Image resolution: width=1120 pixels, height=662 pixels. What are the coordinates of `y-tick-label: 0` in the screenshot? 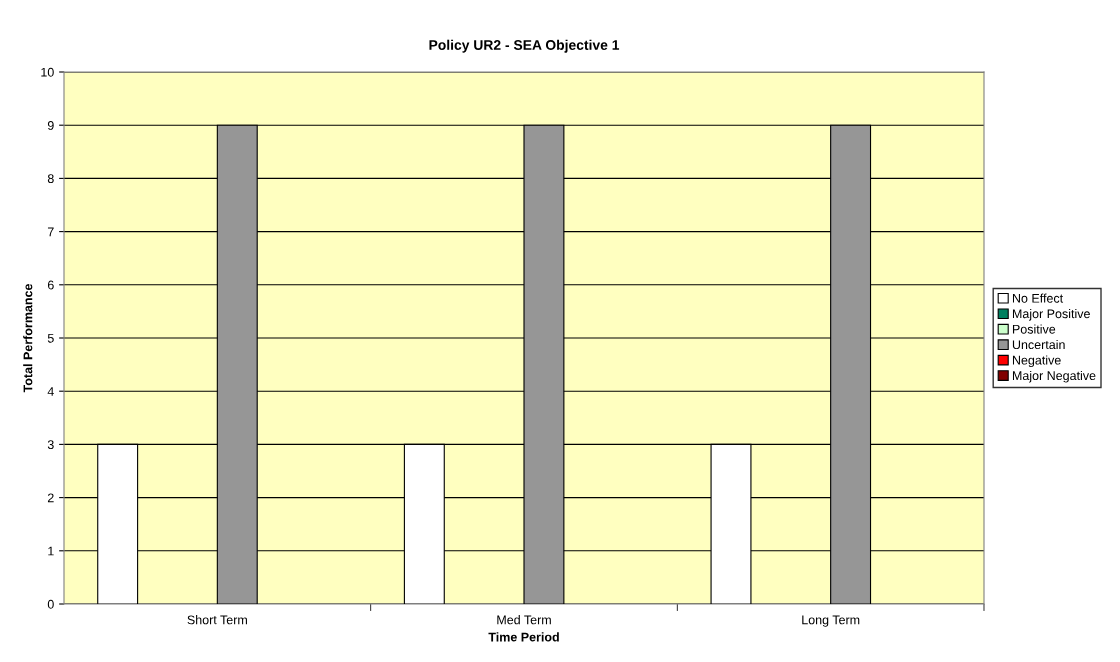 It's located at (50, 604).